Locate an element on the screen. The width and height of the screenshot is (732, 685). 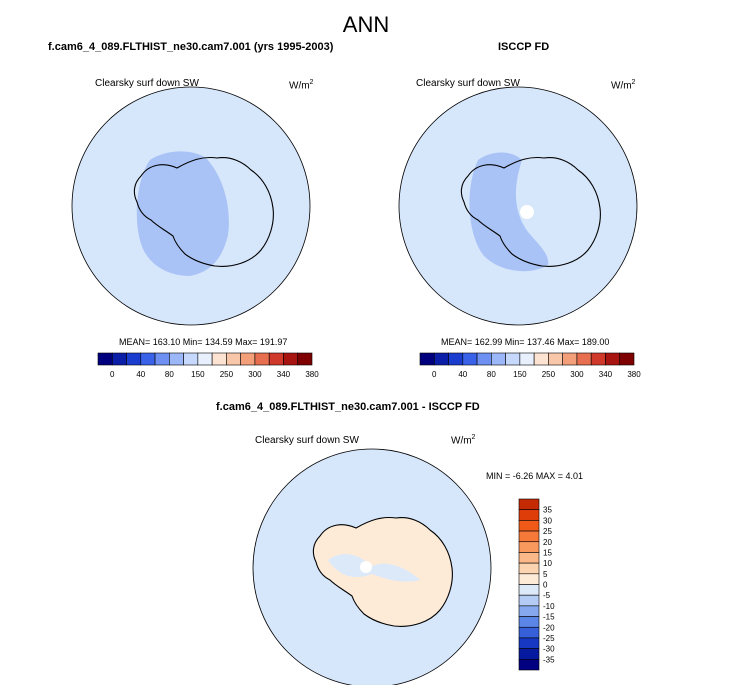
panel-2-colorbar-tick-label: 0 is located at coordinates (434, 374).